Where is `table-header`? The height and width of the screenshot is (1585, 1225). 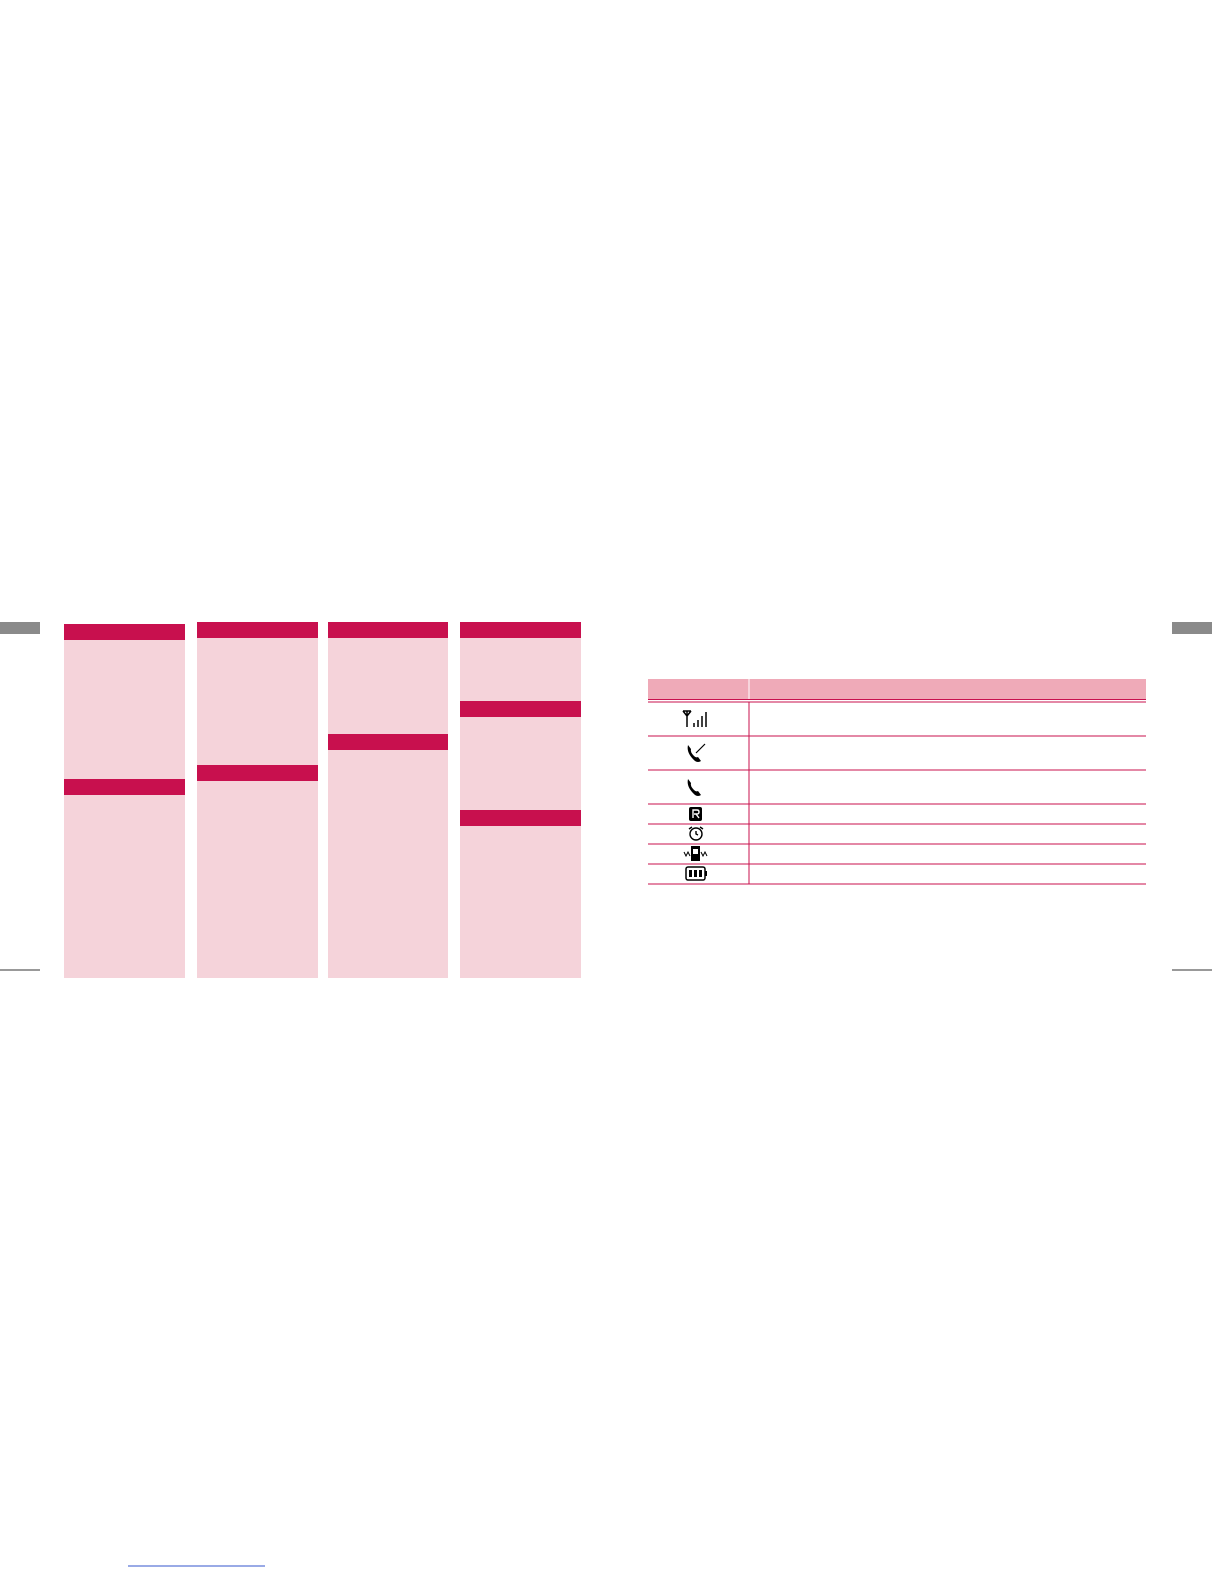 table-header is located at coordinates (897, 689).